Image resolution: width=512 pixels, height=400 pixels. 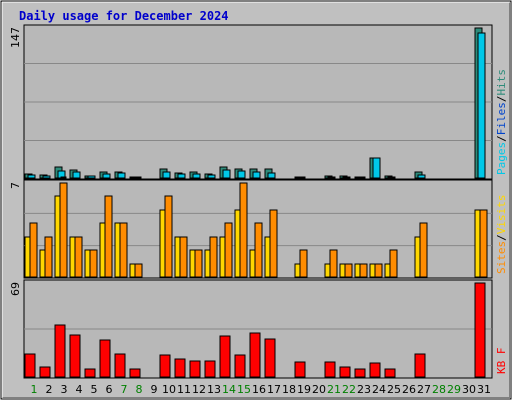 What do you see at coordinates (15, 289) in the screenshot?
I see `ymax-label-kb: 69` at bounding box center [15, 289].